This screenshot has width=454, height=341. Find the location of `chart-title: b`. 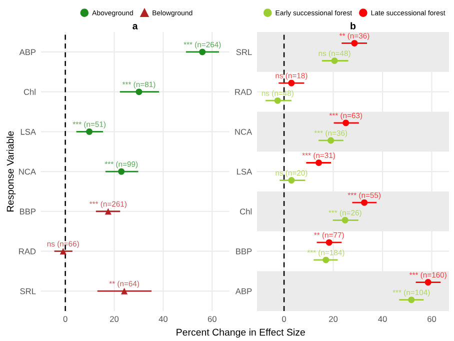

chart-title: b is located at coordinates (353, 26).